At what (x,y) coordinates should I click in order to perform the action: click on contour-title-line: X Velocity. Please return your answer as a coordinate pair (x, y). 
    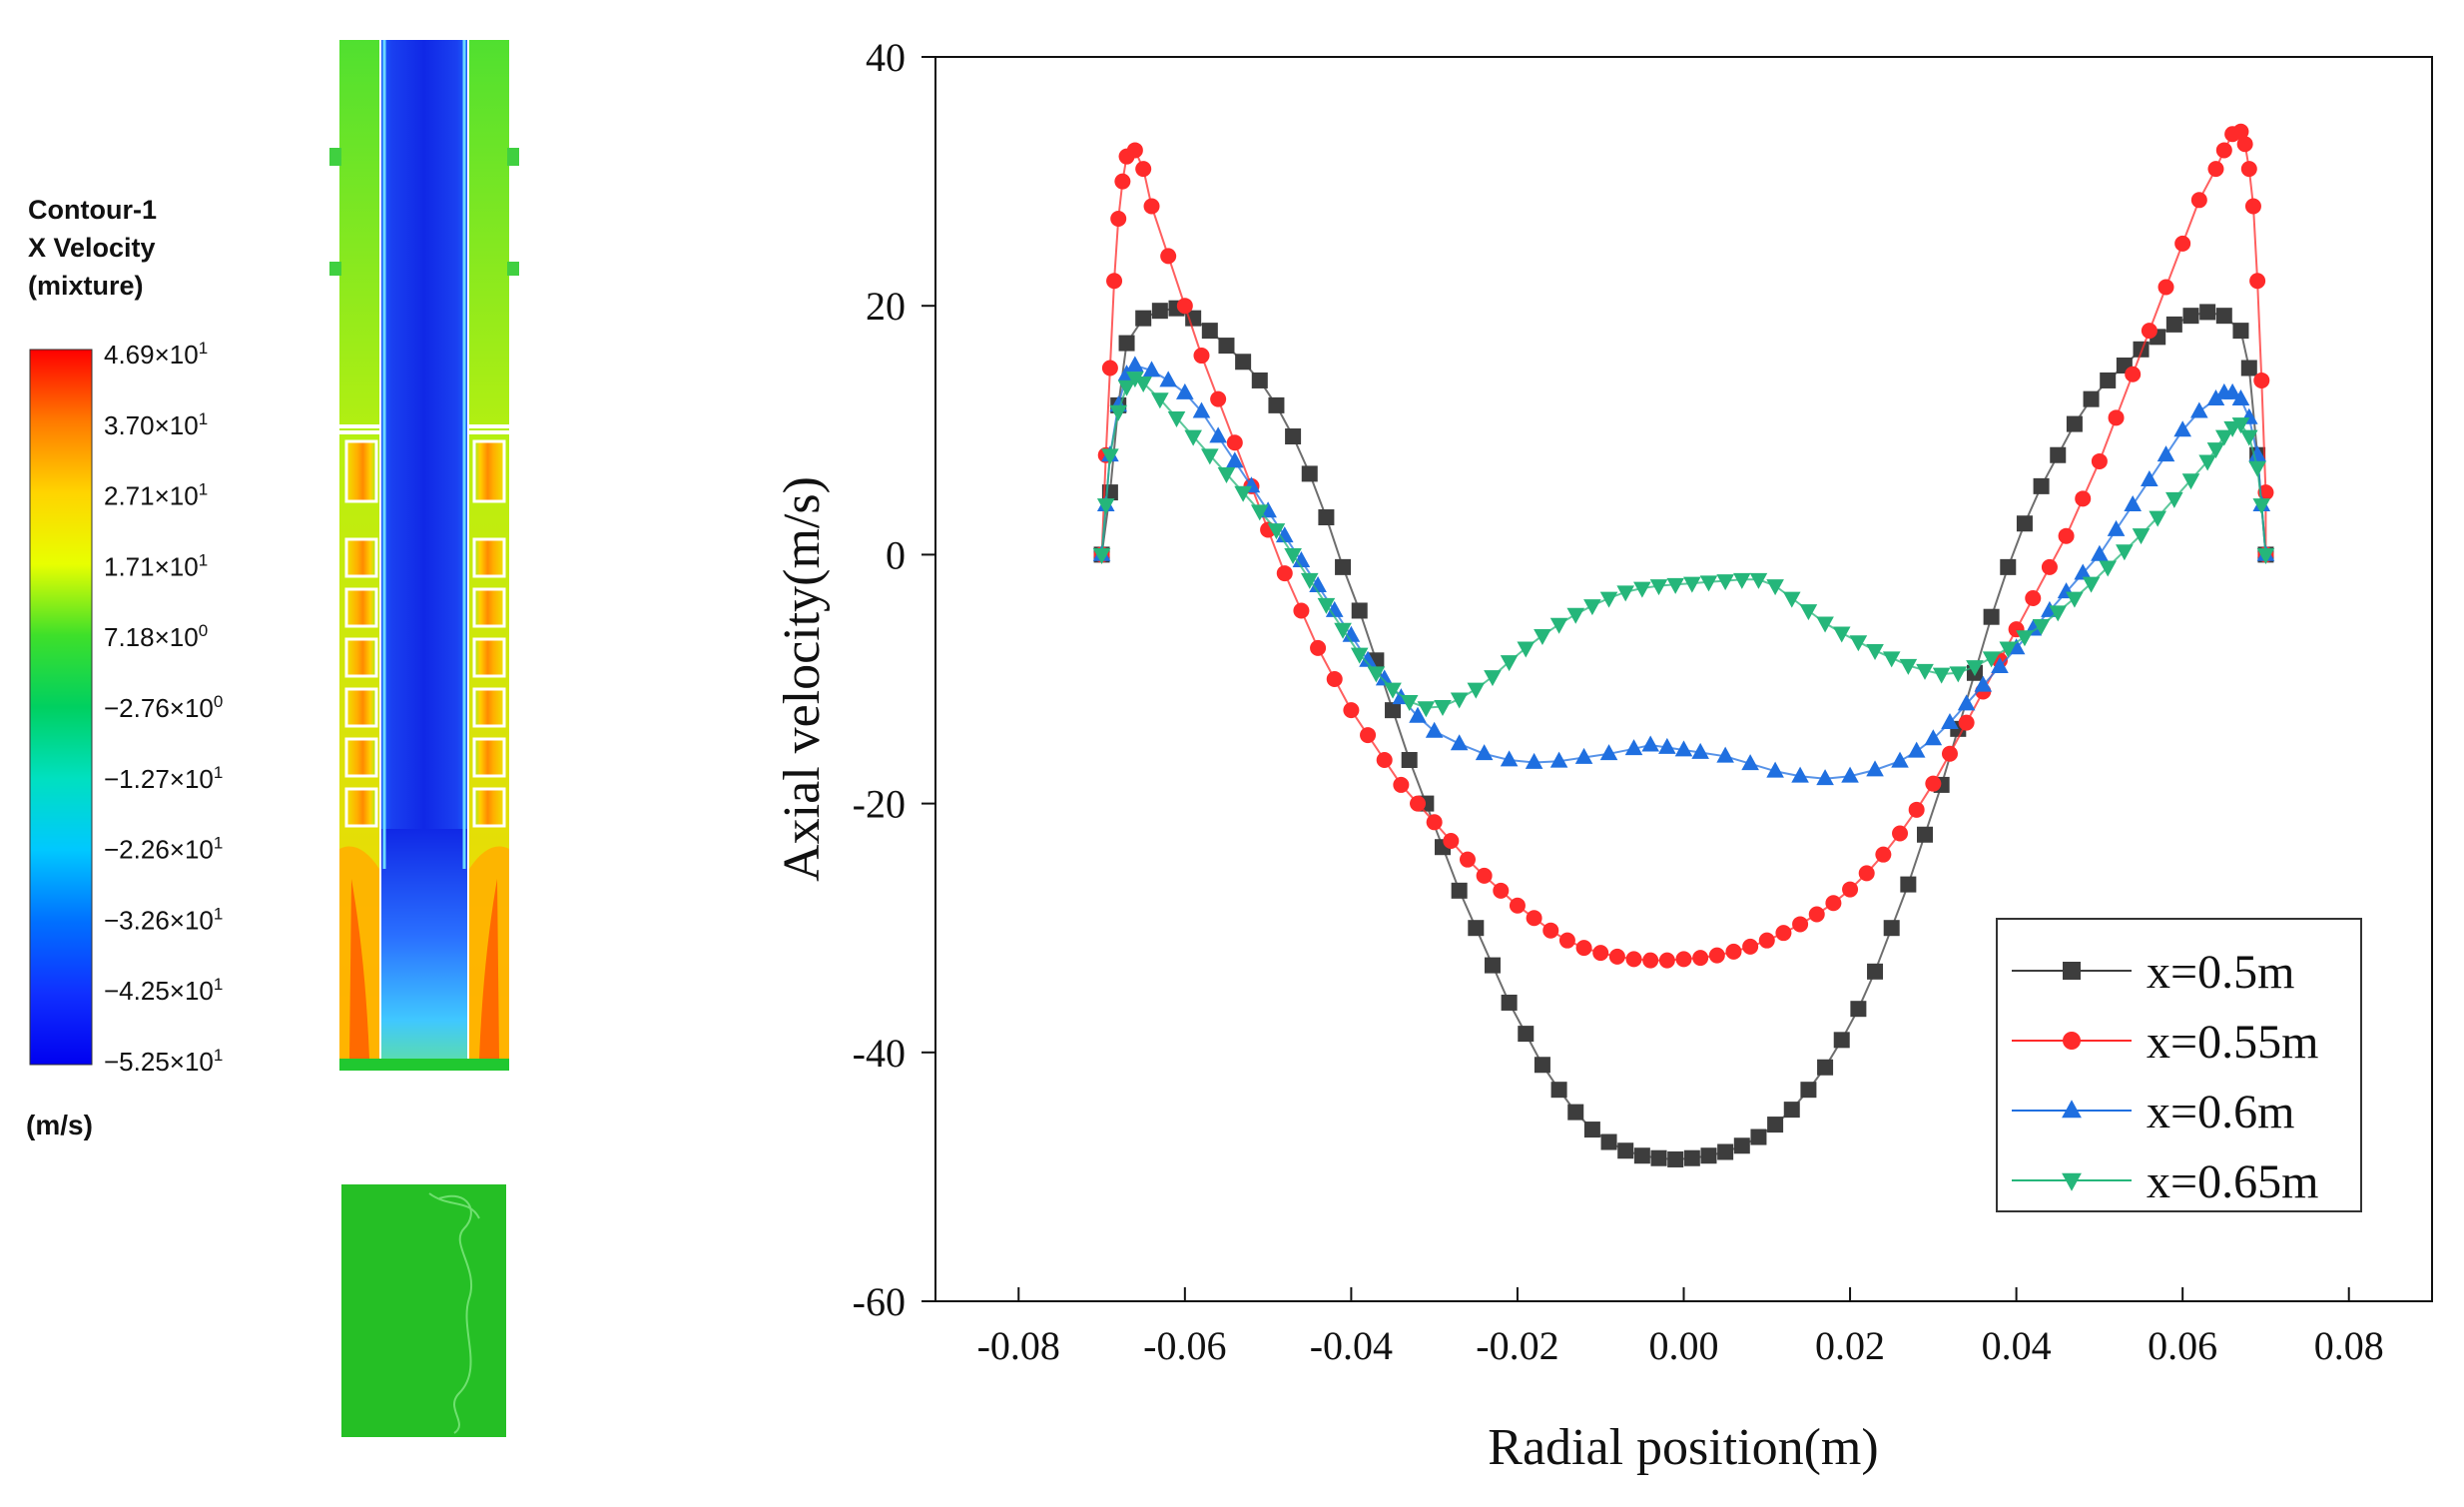
    Looking at the image, I should click on (92, 248).